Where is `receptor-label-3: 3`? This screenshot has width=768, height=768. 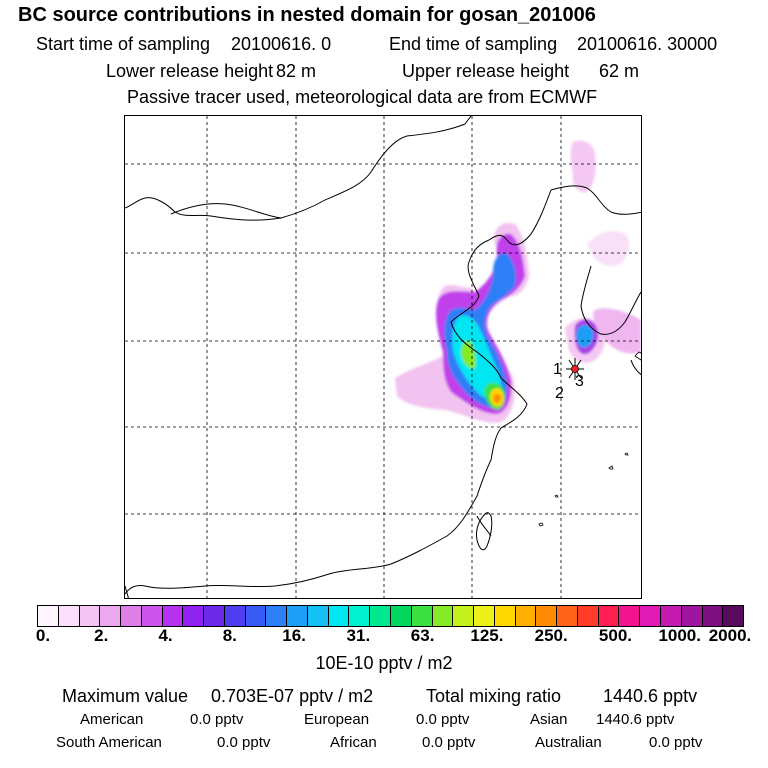 receptor-label-3: 3 is located at coordinates (579, 381).